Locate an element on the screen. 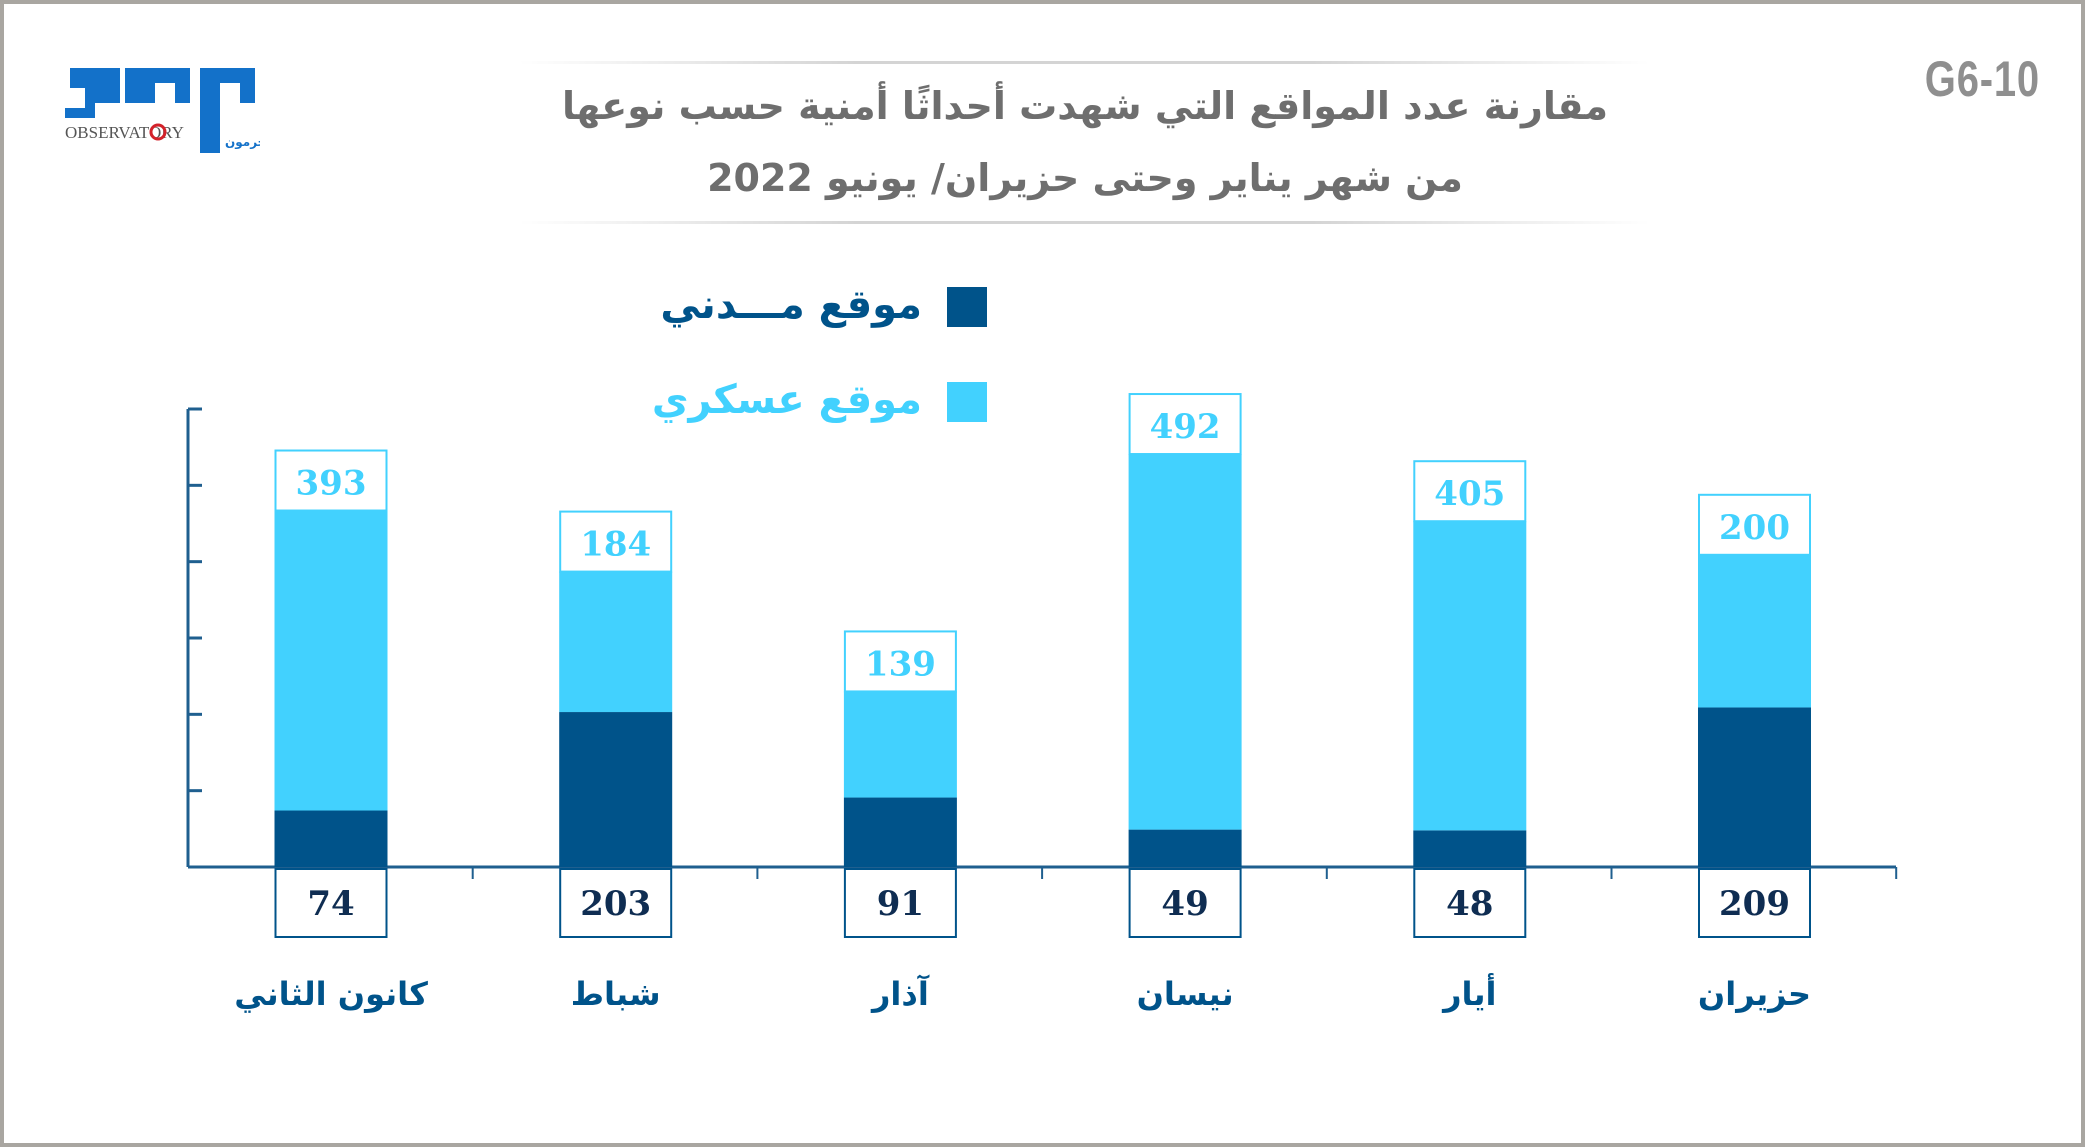 Image resolution: width=2085 pixels, height=1147 pixels. category-label: كانون الثاني is located at coordinates (331, 994).